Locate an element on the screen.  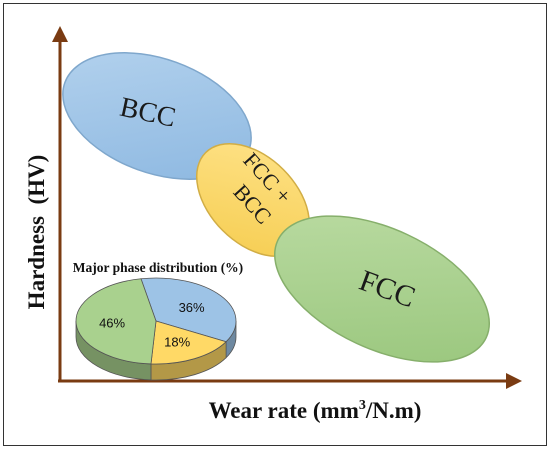
fcc-ellipse is located at coordinates (382, 289).